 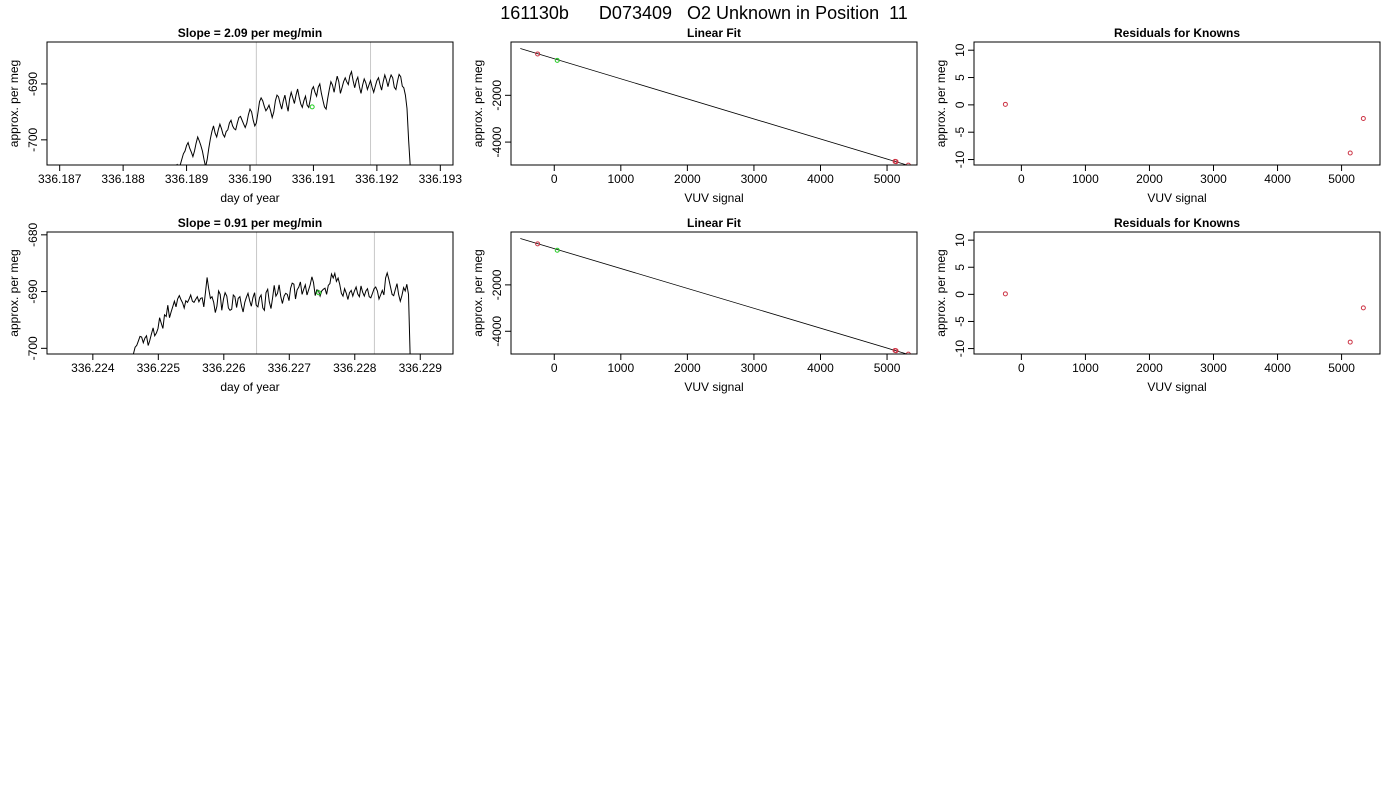 What do you see at coordinates (960, 267) in the screenshot?
I see `y-tick-label: 5` at bounding box center [960, 267].